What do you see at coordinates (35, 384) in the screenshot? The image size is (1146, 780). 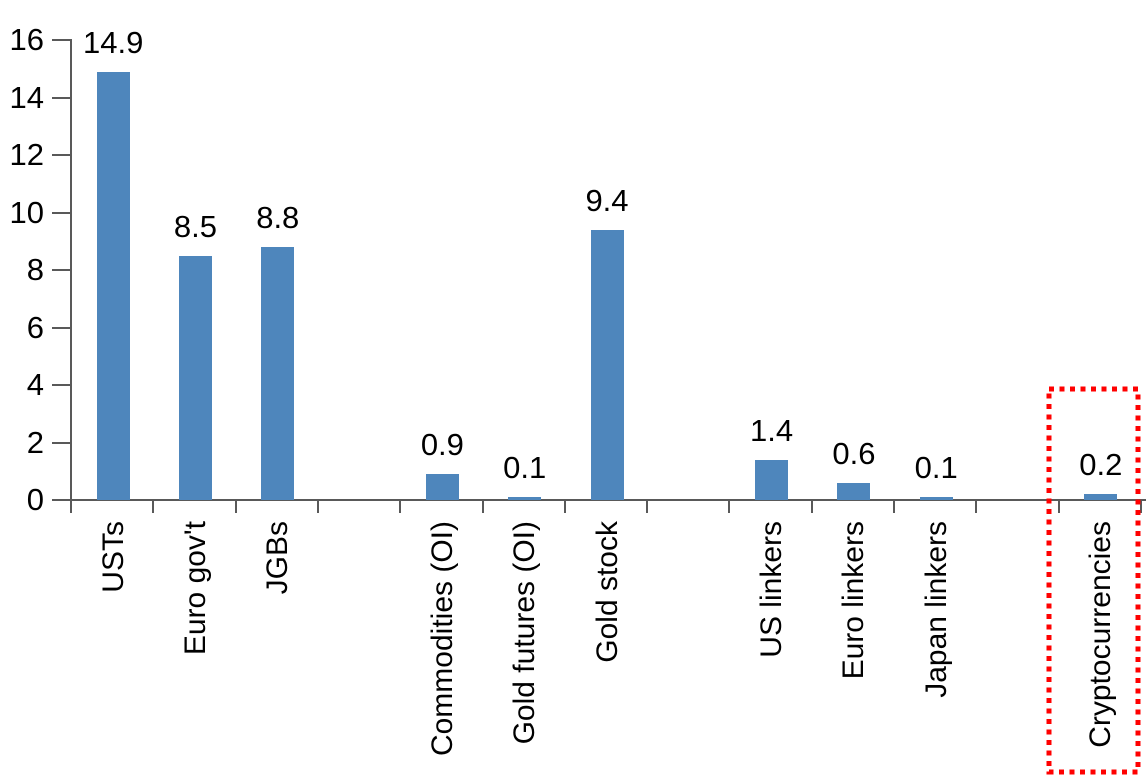 I see `y-tick-label: 4` at bounding box center [35, 384].